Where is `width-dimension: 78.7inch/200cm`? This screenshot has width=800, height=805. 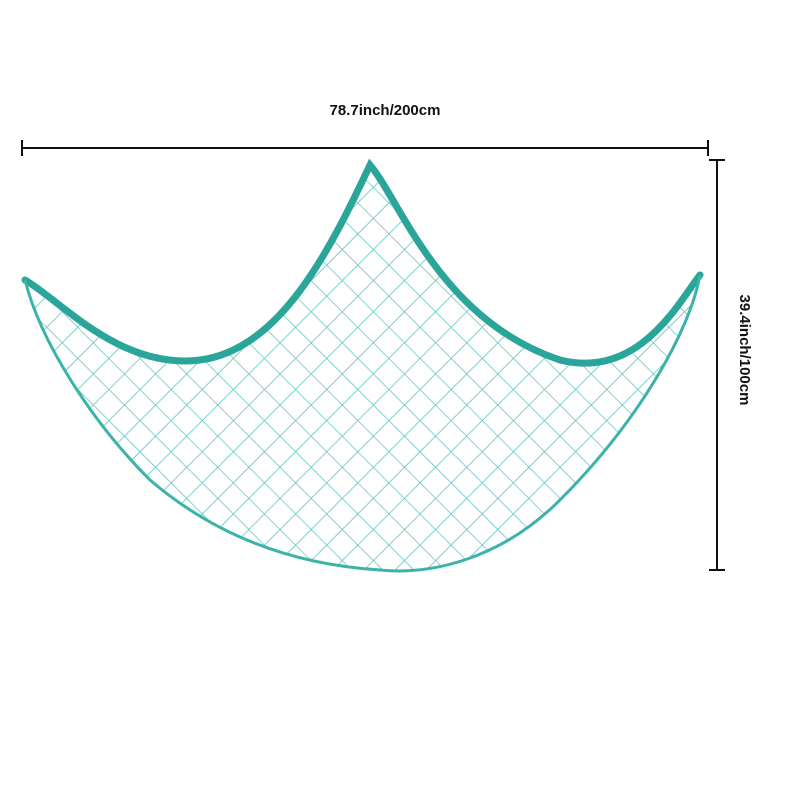
width-dimension: 78.7inch/200cm is located at coordinates (365, 129).